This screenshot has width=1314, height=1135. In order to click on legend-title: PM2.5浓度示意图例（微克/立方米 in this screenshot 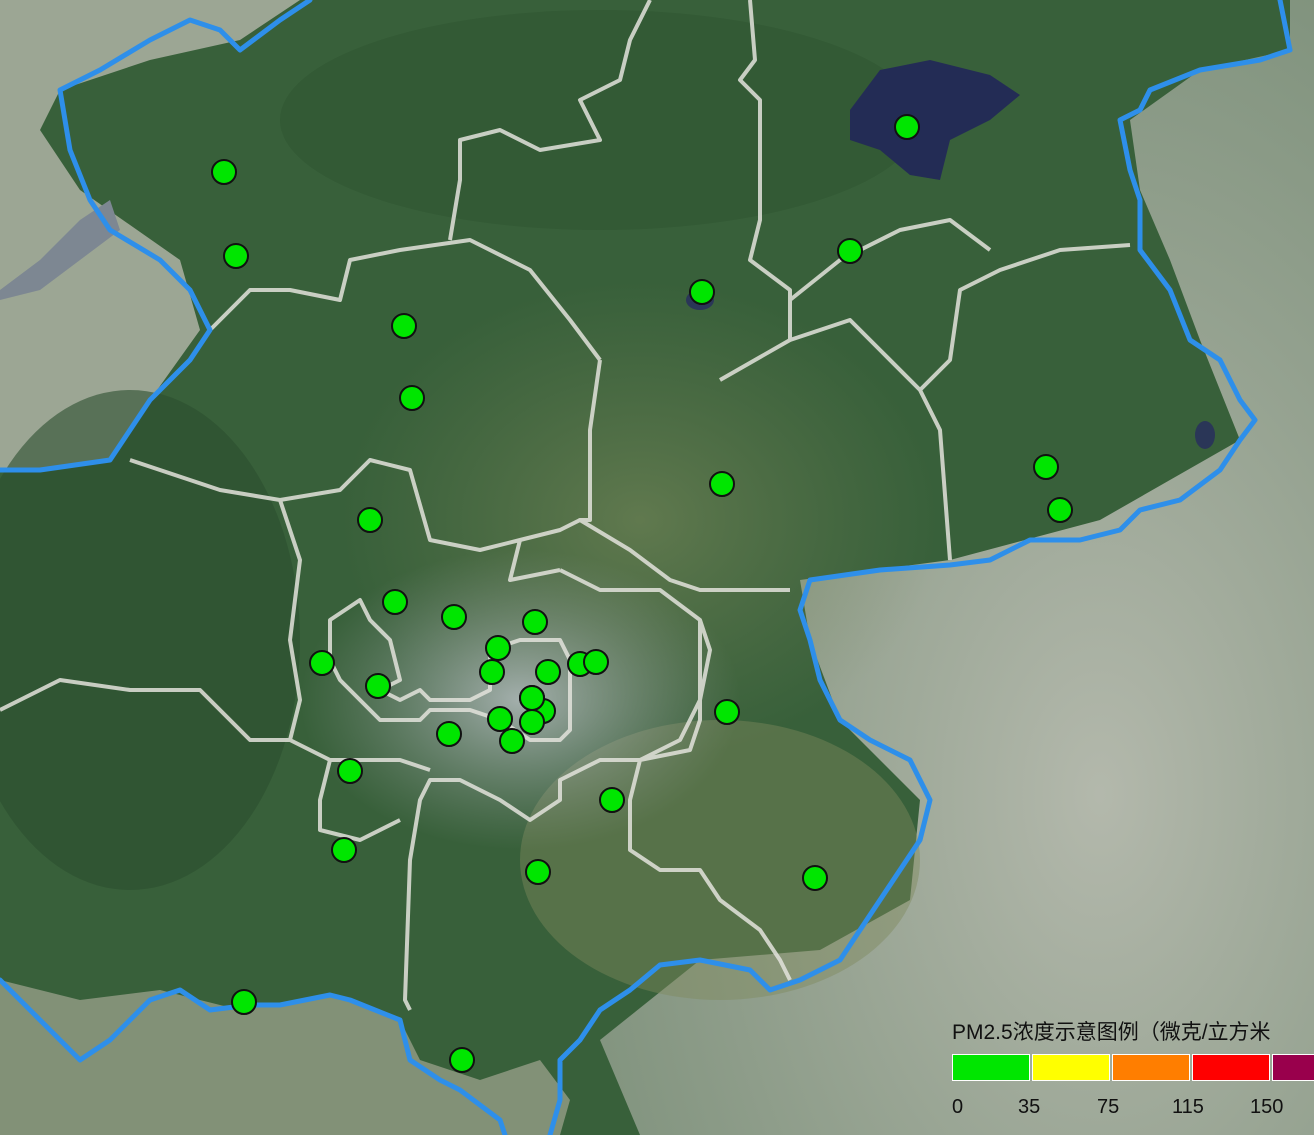, I will do `click(1111, 1032)`.